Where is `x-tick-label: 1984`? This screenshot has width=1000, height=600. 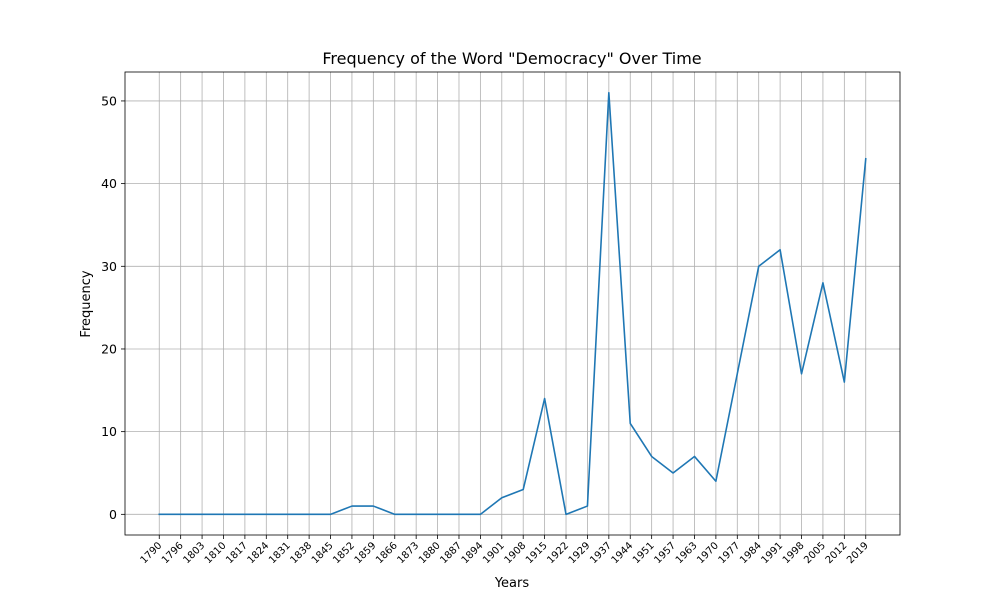
x-tick-label: 1984 is located at coordinates (751, 553).